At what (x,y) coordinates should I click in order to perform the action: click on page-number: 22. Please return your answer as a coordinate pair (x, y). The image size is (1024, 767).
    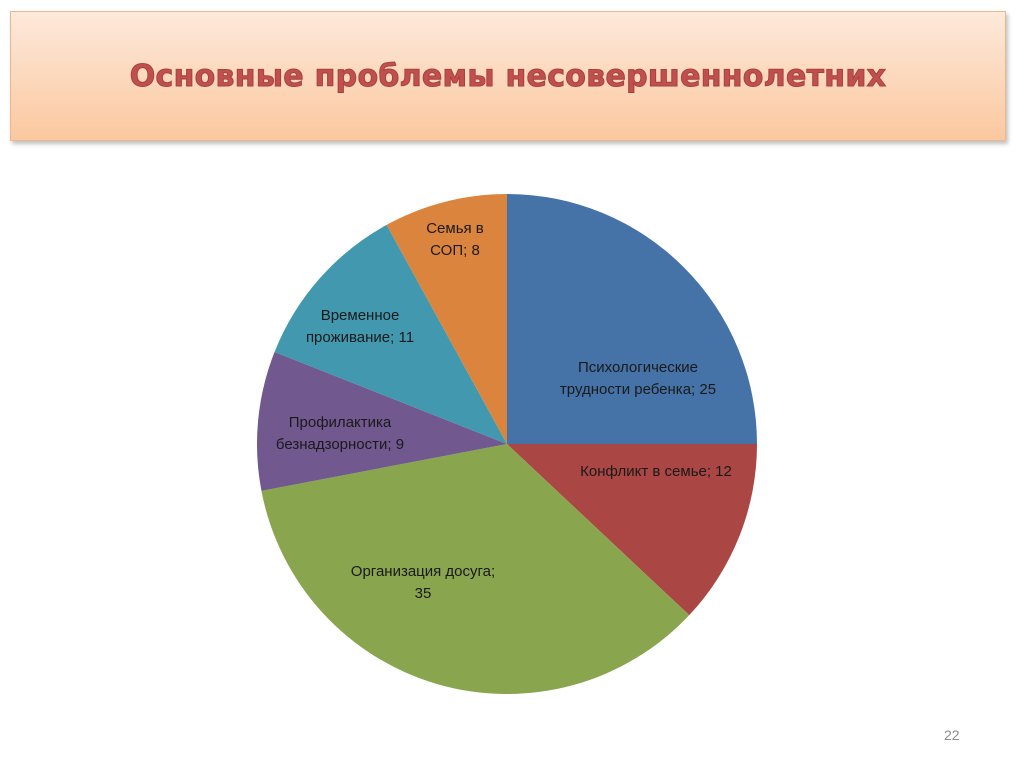
    Looking at the image, I should click on (952, 735).